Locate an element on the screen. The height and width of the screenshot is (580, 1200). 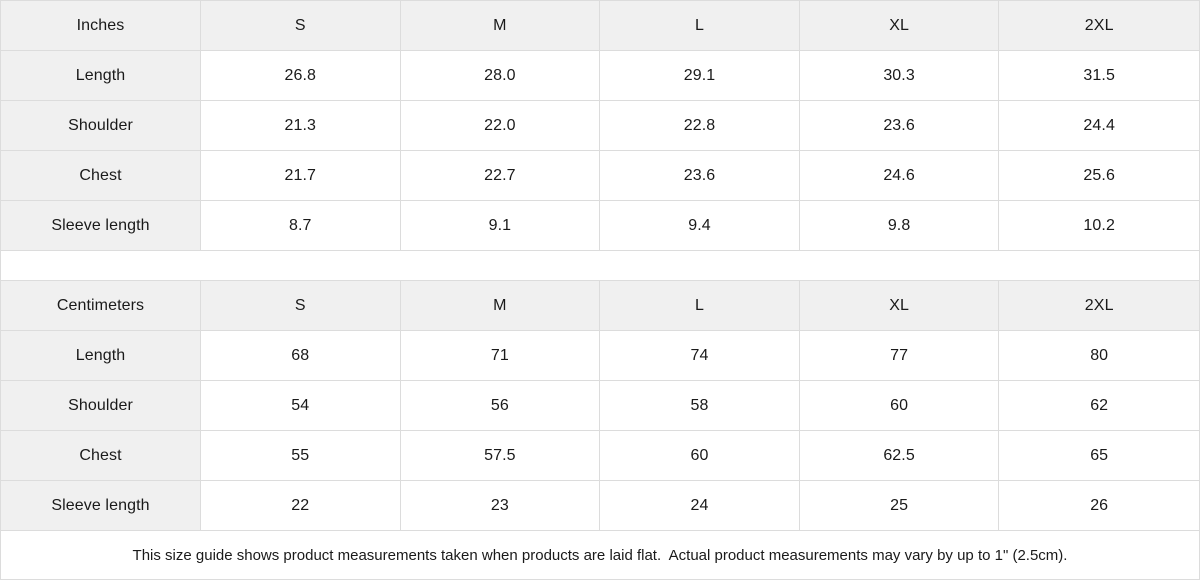
measurement-cell: 58 is located at coordinates (700, 406).